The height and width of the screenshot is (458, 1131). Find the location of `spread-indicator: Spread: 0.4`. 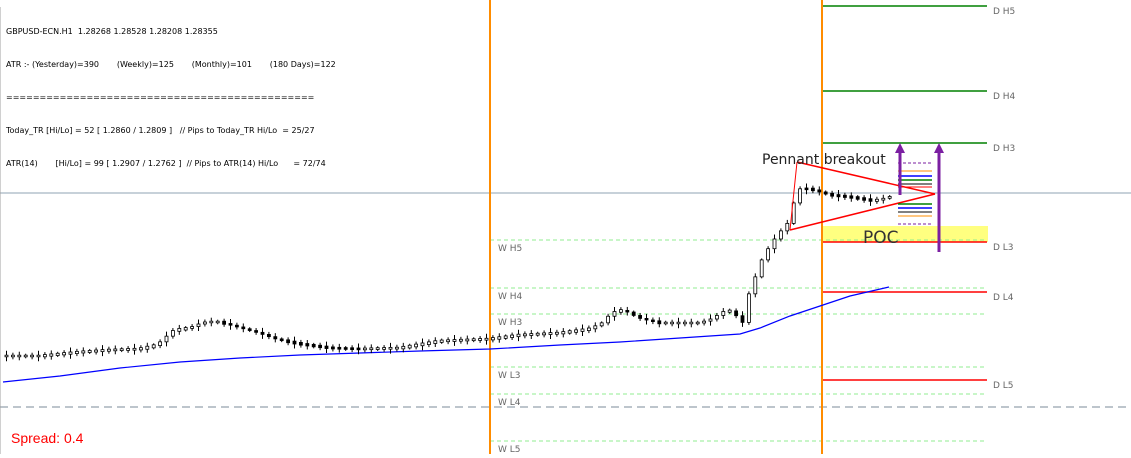

spread-indicator: Spread: 0.4 is located at coordinates (47, 438).